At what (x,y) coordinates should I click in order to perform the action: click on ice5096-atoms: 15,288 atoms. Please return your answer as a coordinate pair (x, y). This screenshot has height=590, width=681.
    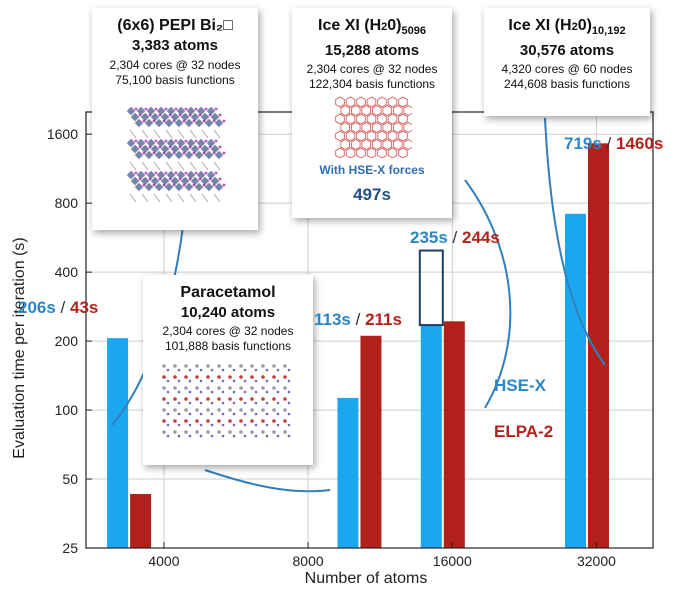
    Looking at the image, I should click on (372, 51).